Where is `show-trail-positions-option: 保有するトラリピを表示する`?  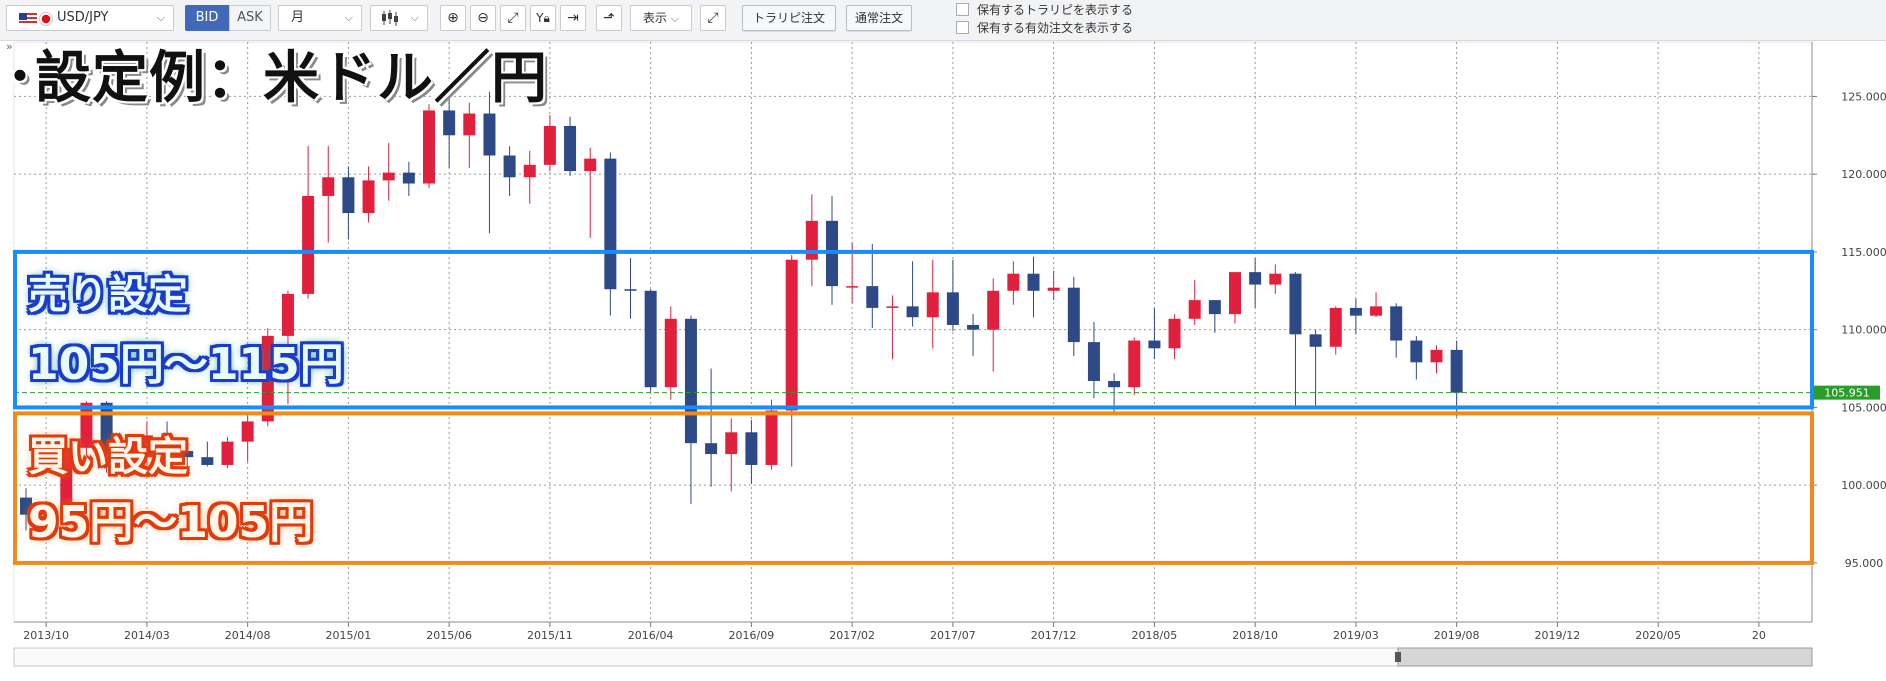 show-trail-positions-option: 保有するトラリピを表示する is located at coordinates (1044, 10).